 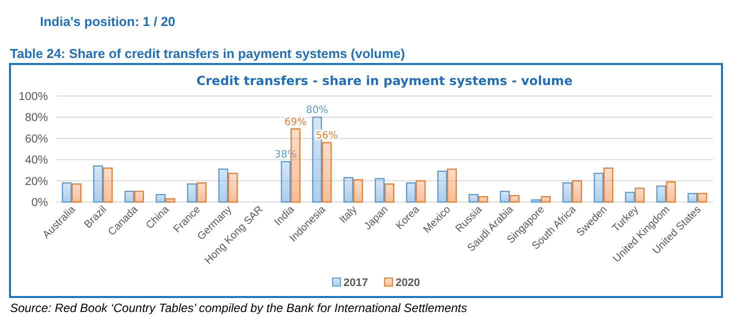 What do you see at coordinates (348, 214) in the screenshot?
I see `x-tick-label: Italy` at bounding box center [348, 214].